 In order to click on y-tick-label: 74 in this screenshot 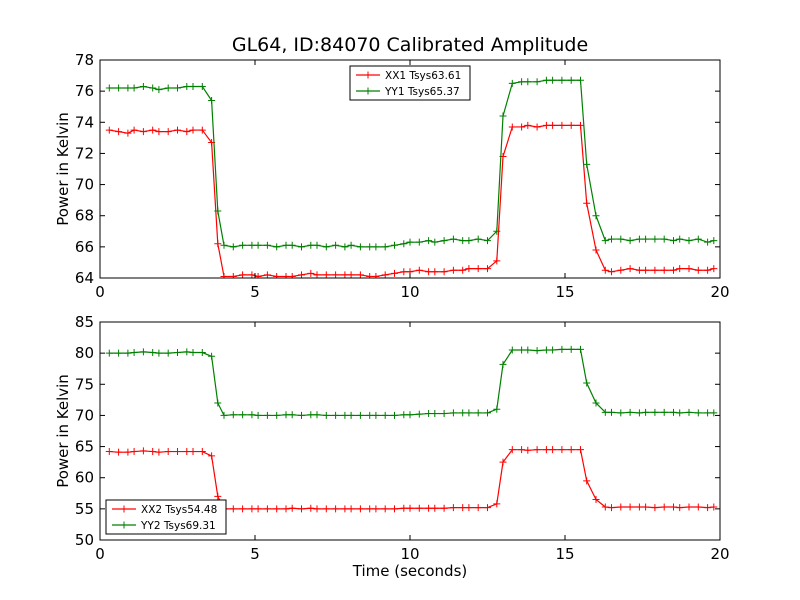, I will do `click(84, 122)`.